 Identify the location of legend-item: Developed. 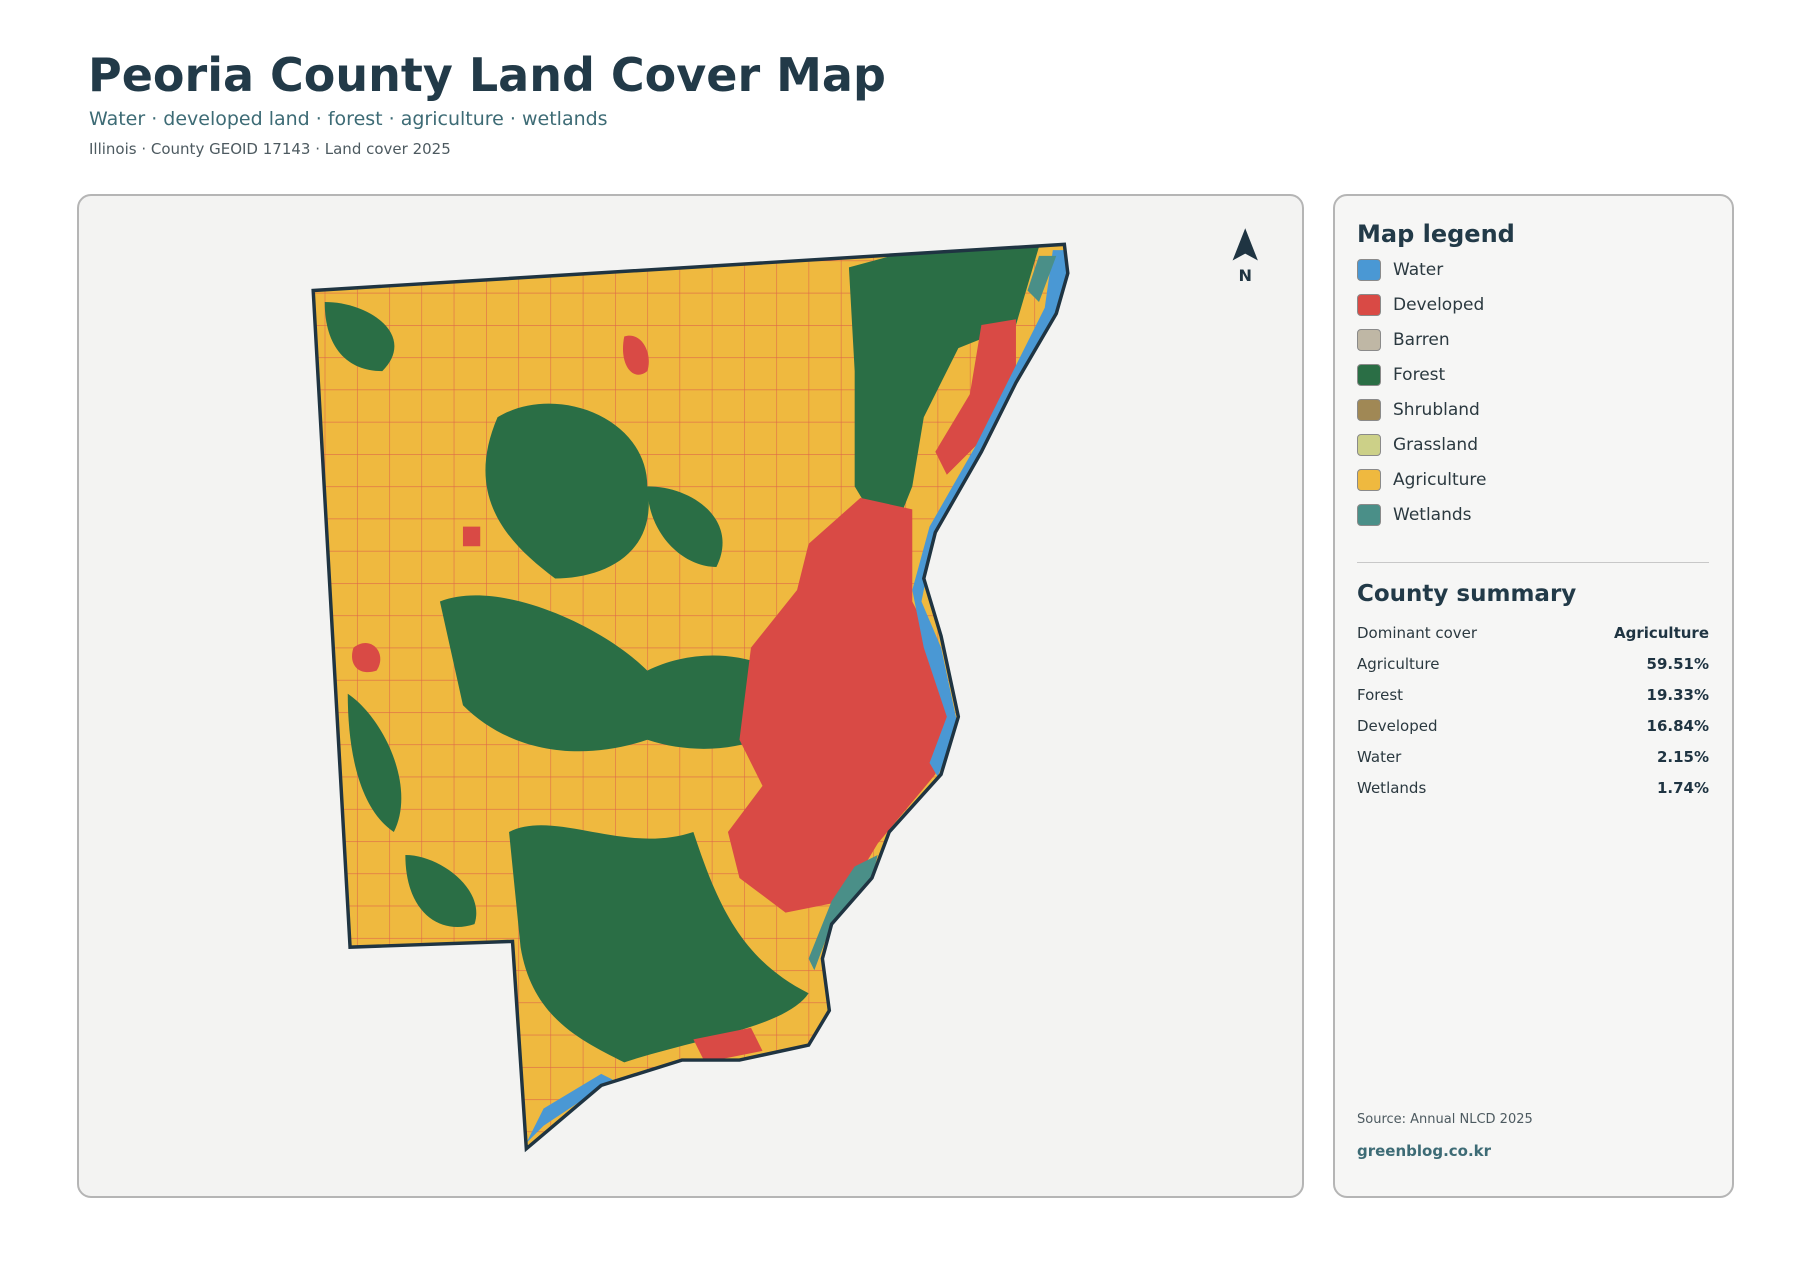
(1420, 305).